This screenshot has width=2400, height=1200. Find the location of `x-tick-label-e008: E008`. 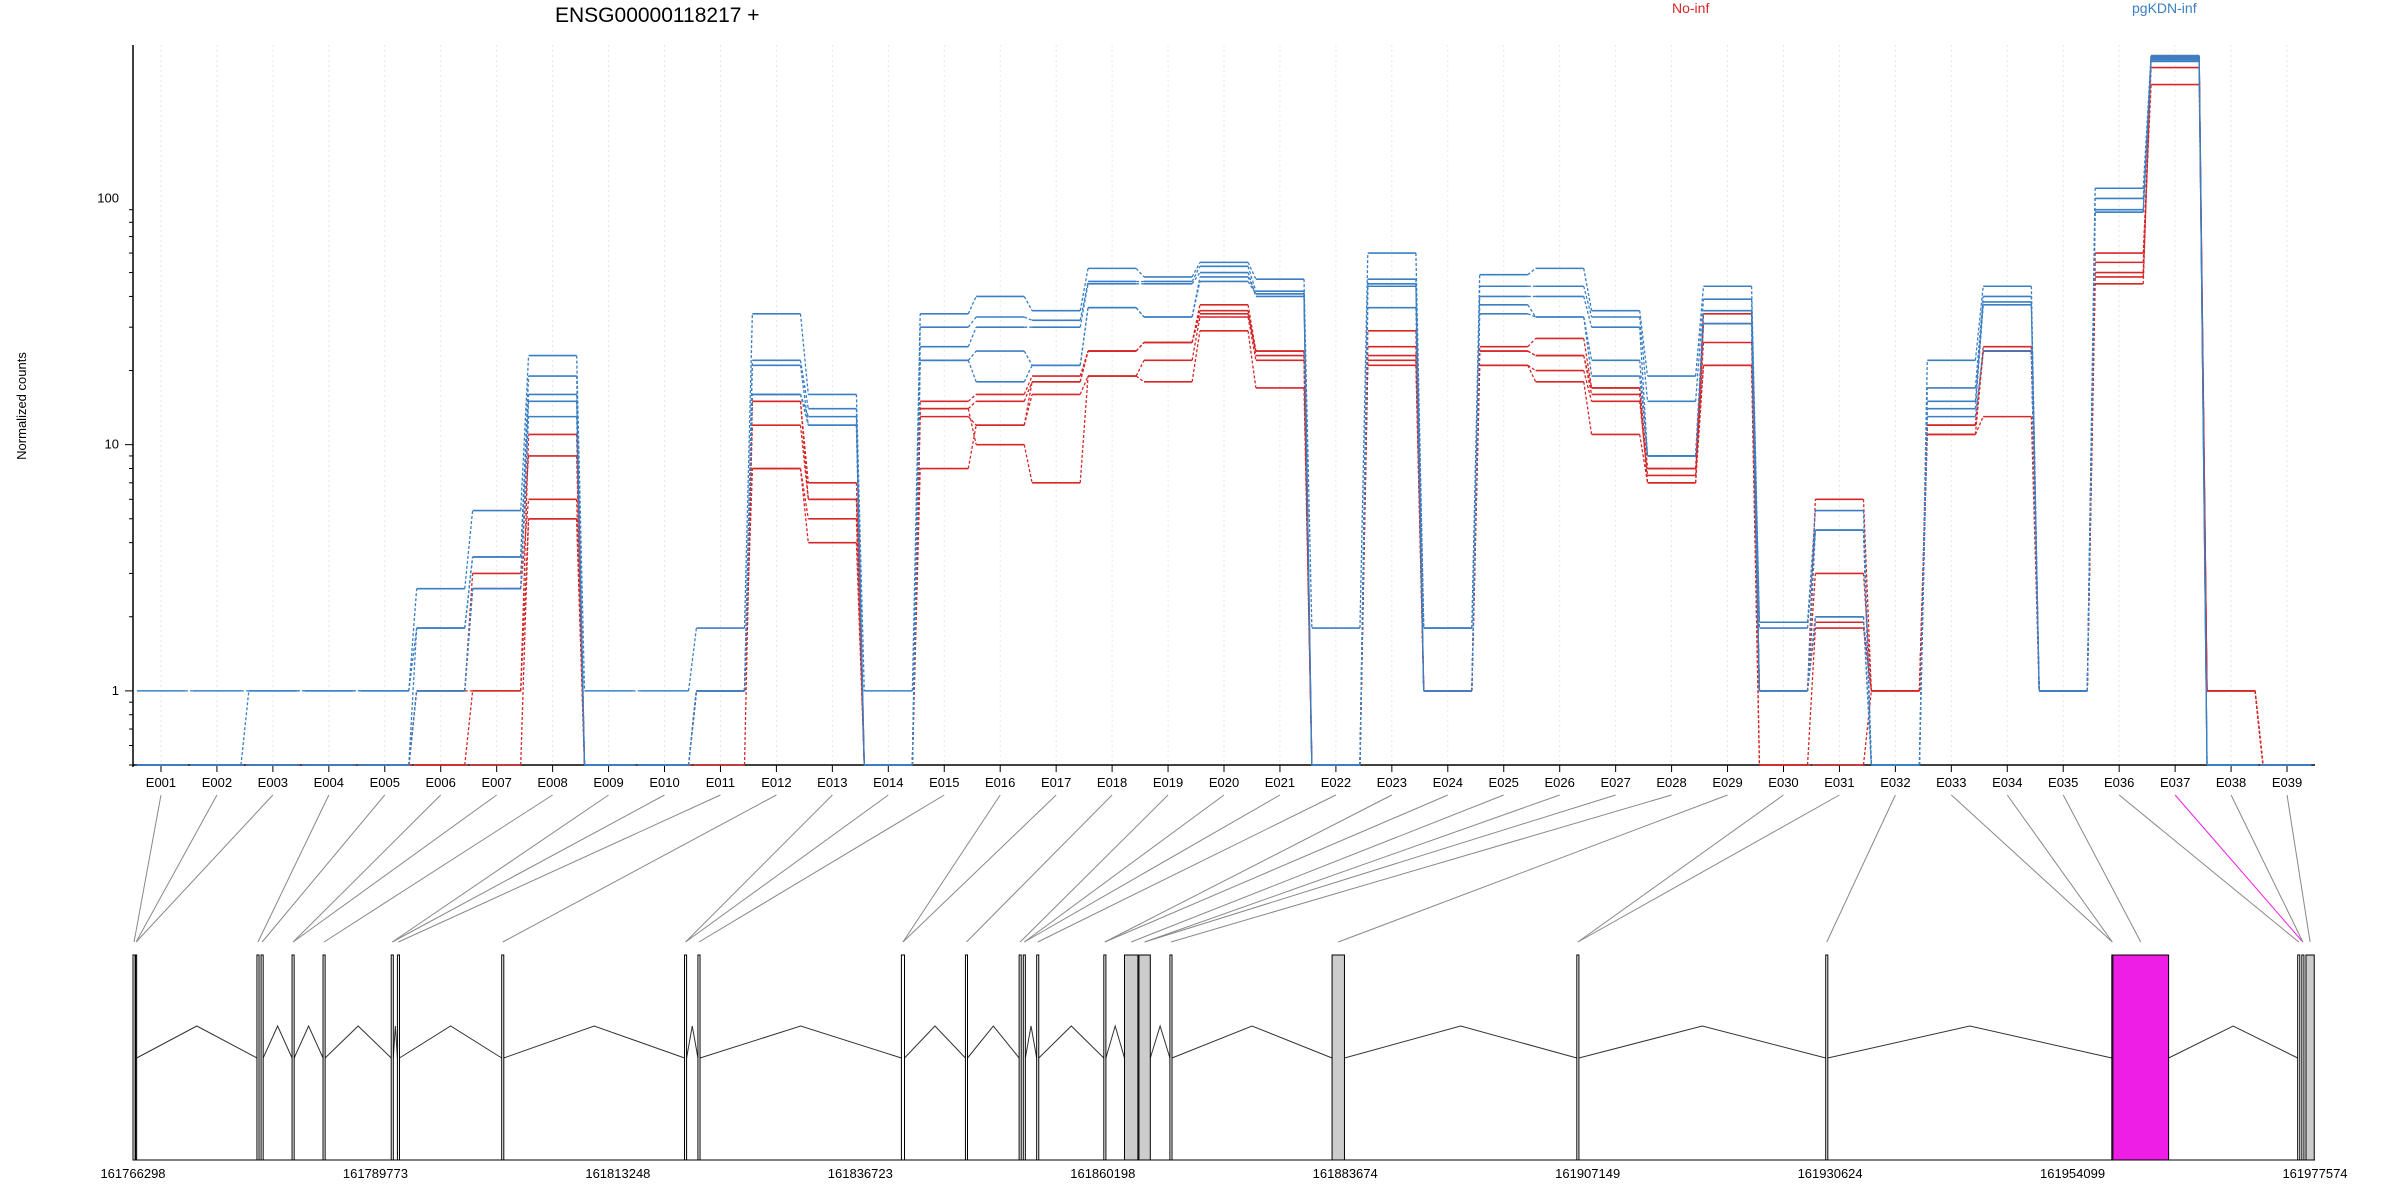

x-tick-label-e008: E008 is located at coordinates (552, 782).